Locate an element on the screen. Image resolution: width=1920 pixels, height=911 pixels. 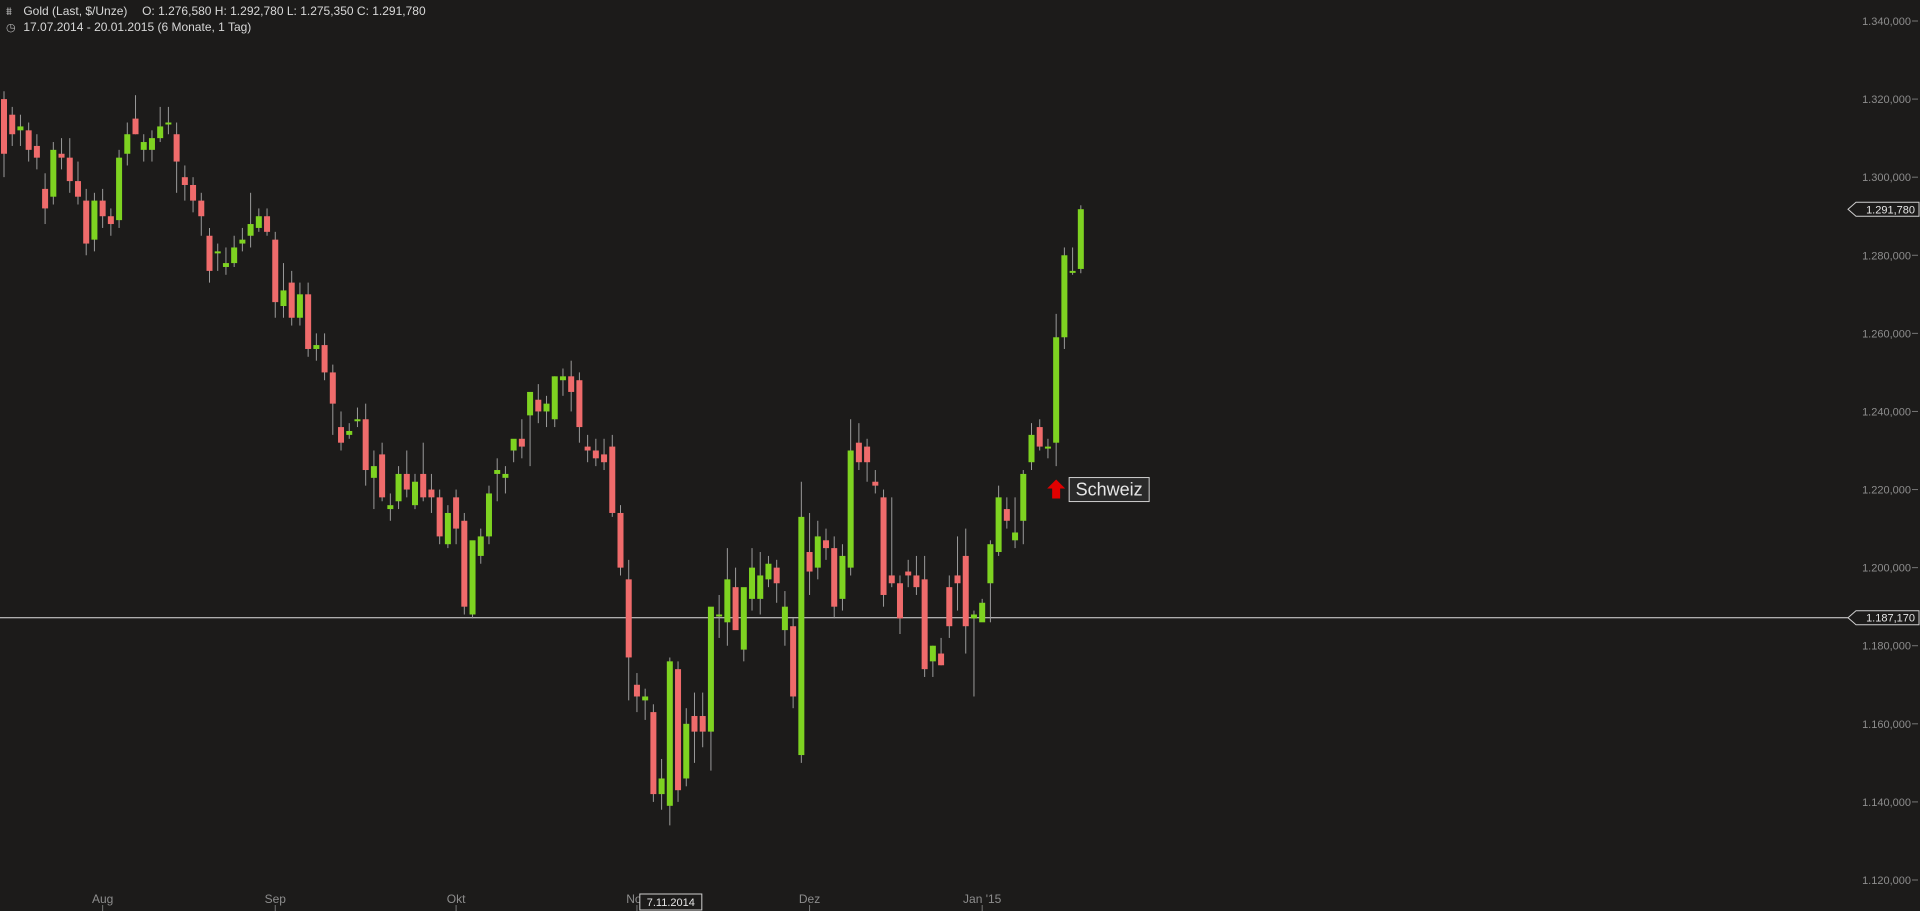
last-price-tag-box is located at coordinates (1883, 209).